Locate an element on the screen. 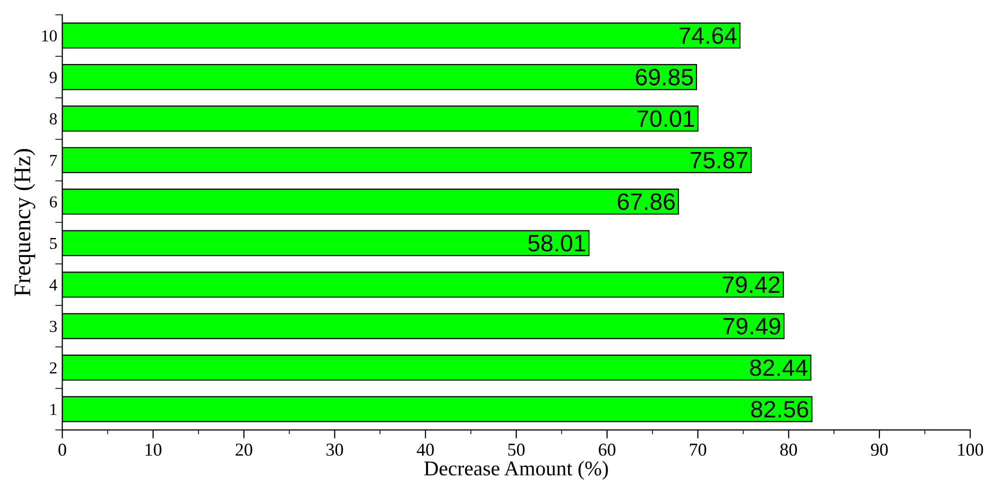  x-axis-title: Decrease Amount (%) is located at coordinates (516, 470).